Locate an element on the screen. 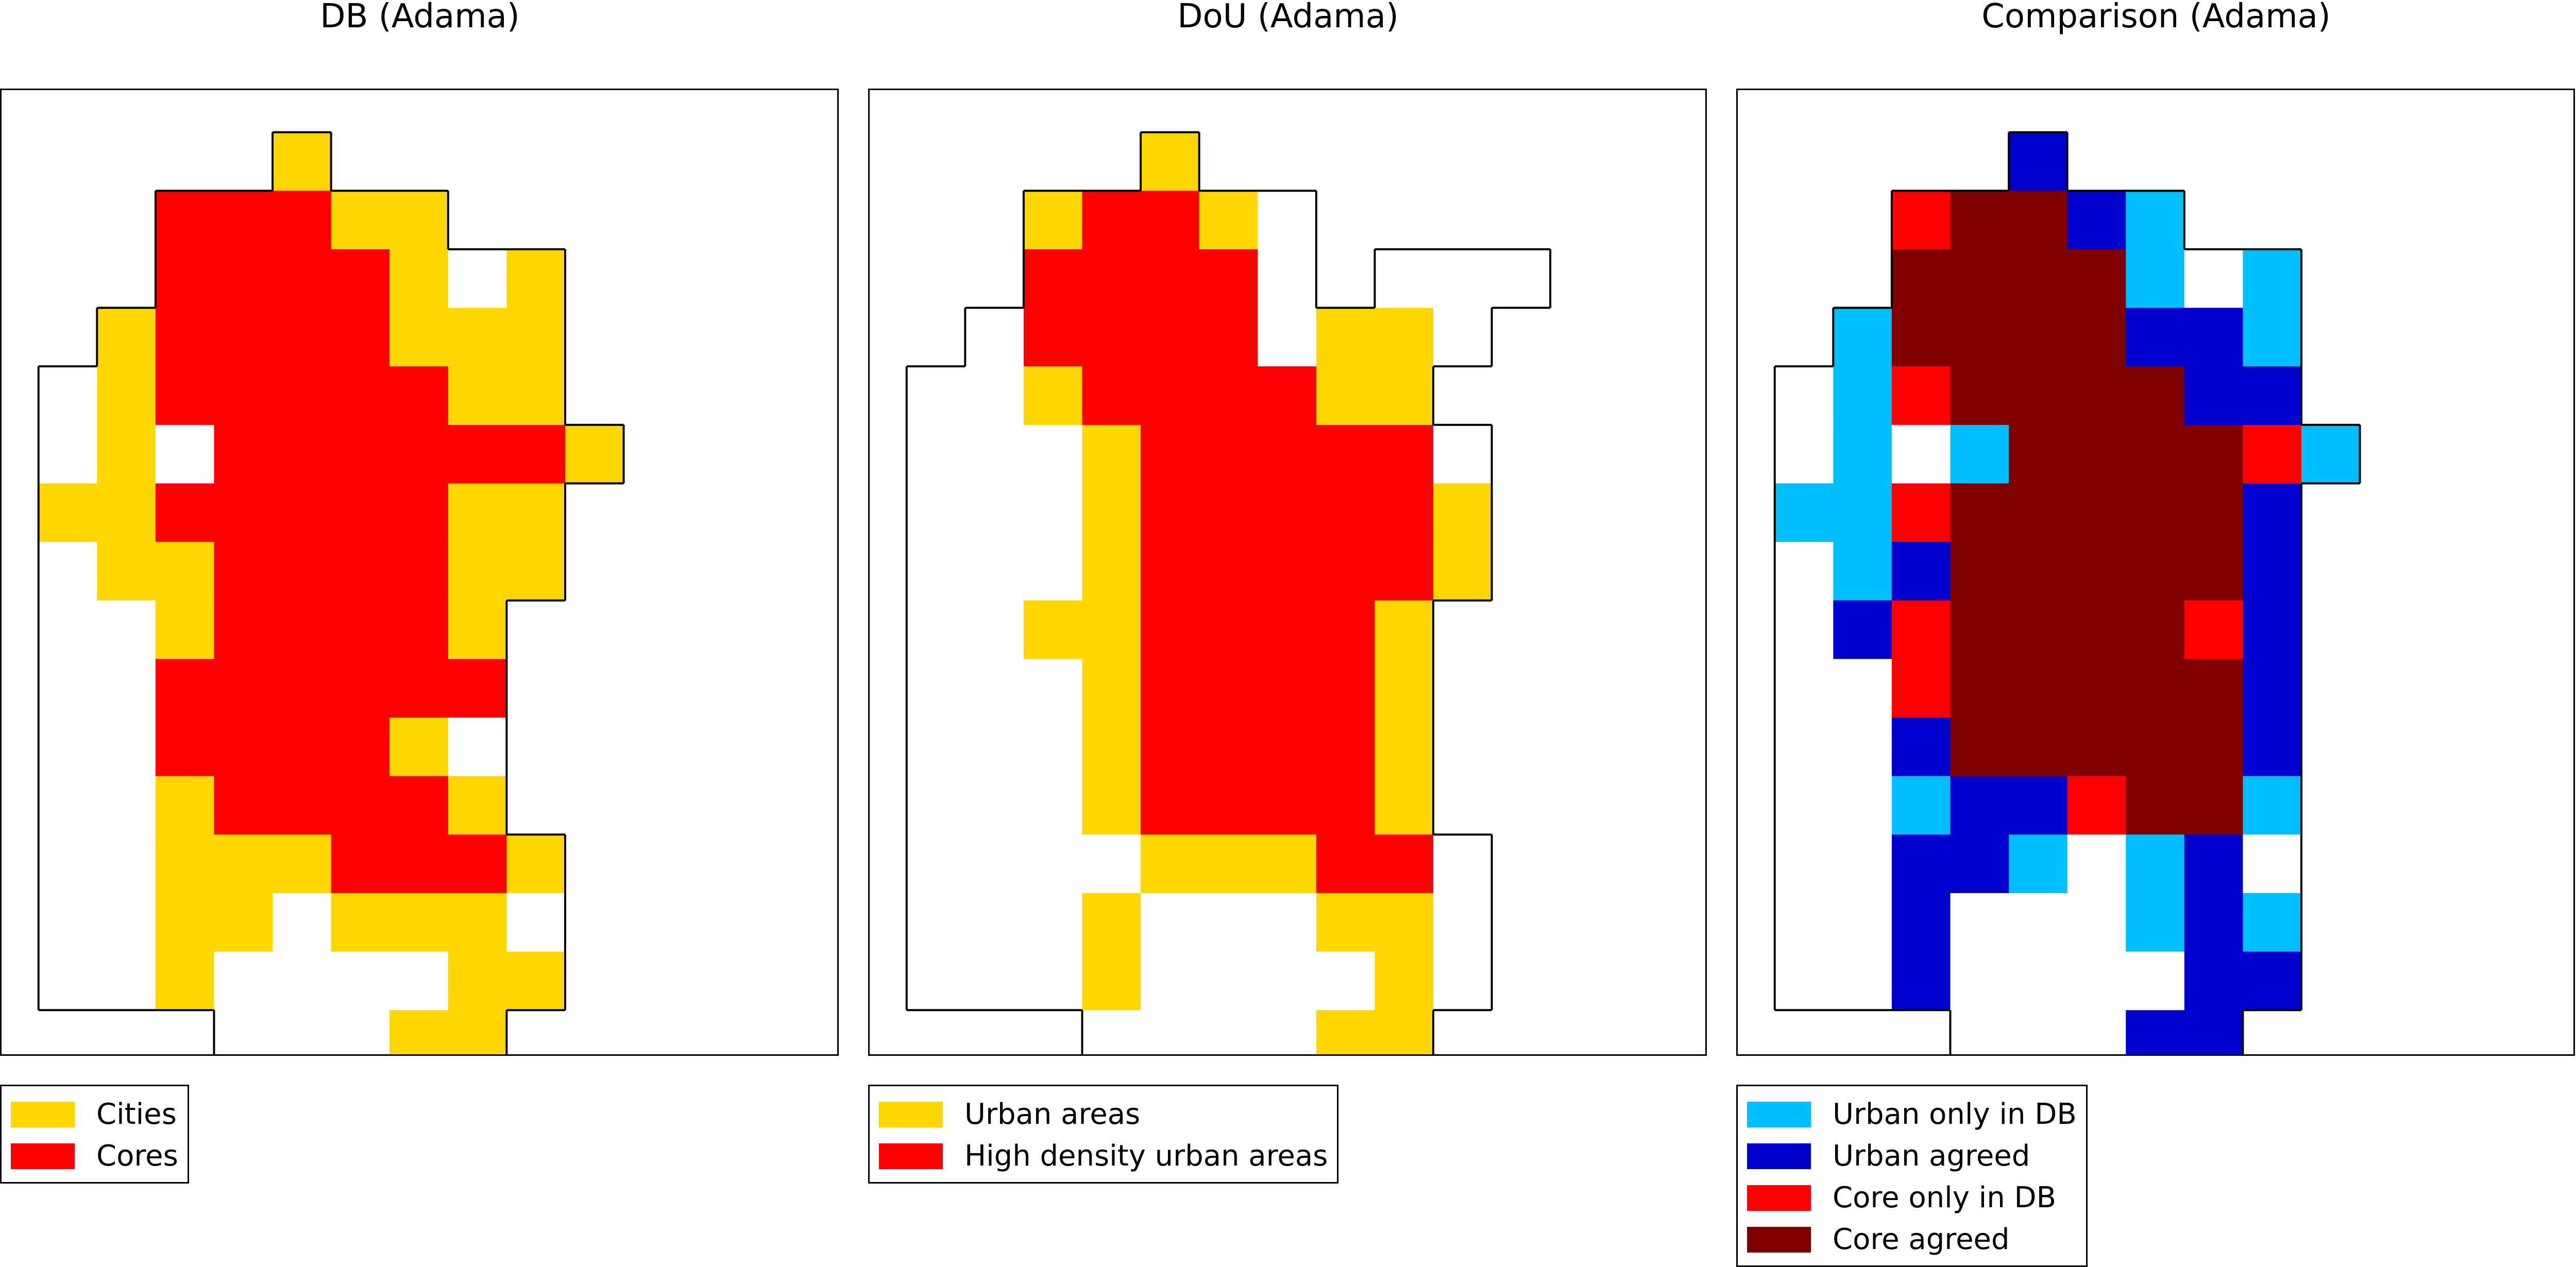 The height and width of the screenshot is (1267, 2576). panel-title-db: DB (Adama) is located at coordinates (420, 18).